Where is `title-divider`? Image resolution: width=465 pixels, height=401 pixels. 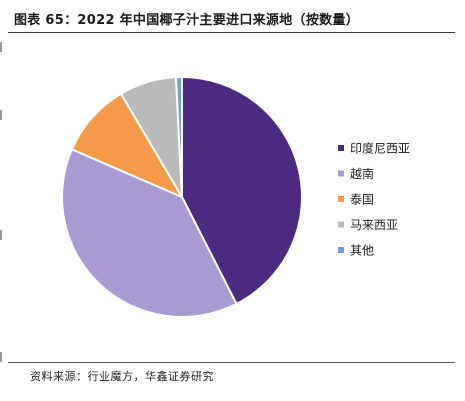
title-divider is located at coordinates (231, 32).